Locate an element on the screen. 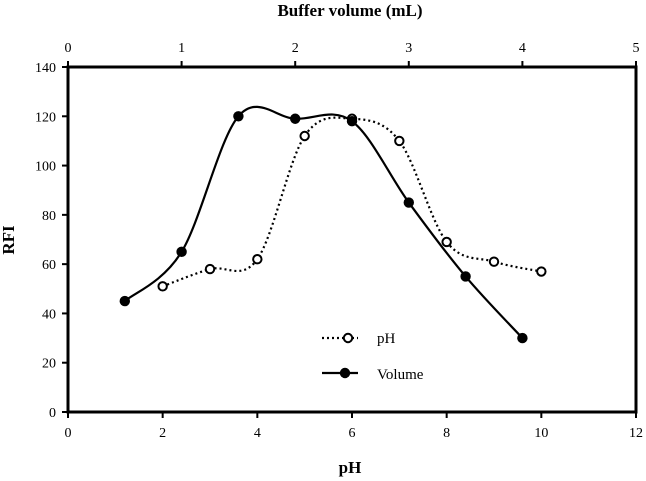  y-tick-label-0: 0 is located at coordinates (52, 413).